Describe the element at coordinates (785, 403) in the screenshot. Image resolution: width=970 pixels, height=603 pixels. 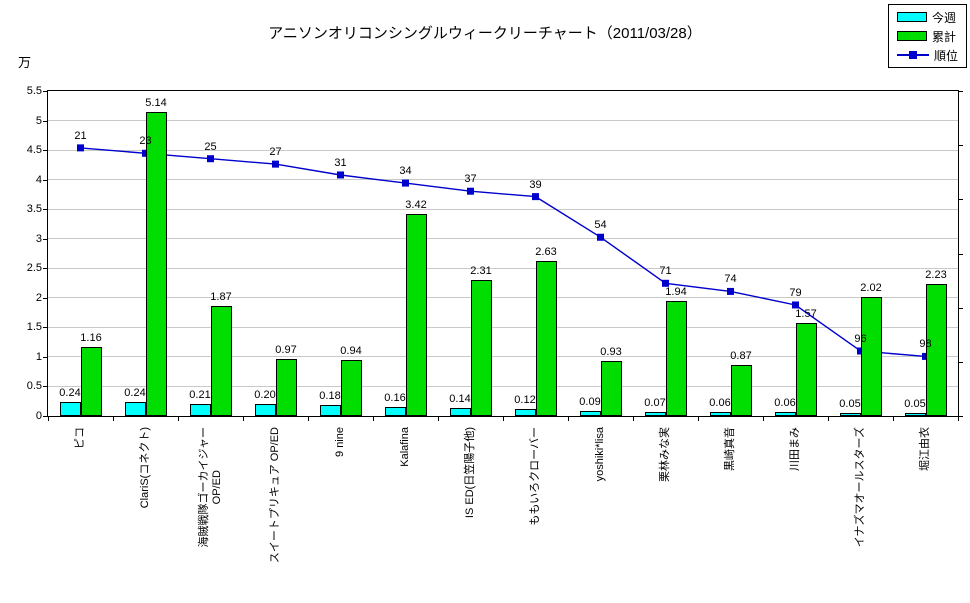
I see `thisweek-value-label: 0.06` at that location.